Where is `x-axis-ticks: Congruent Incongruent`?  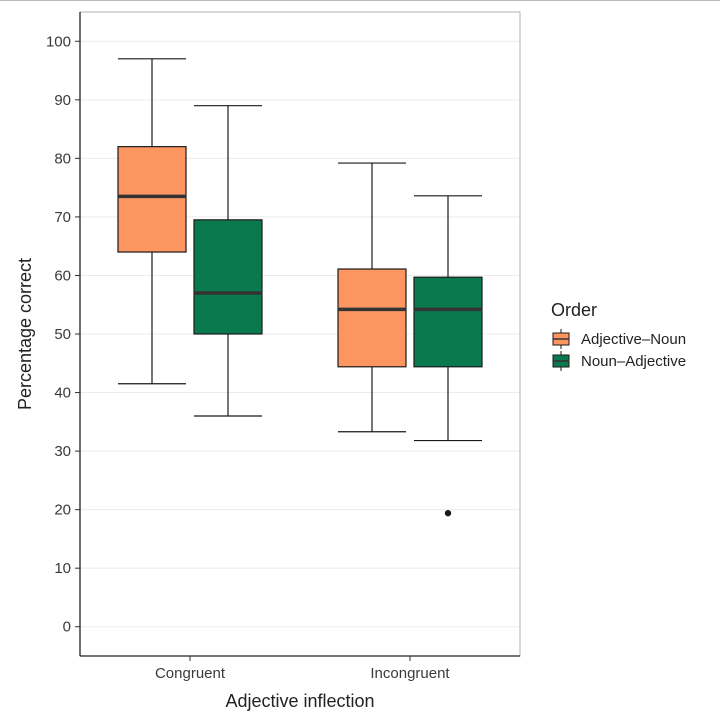
x-axis-ticks: Congruent Incongruent is located at coordinates (302, 669).